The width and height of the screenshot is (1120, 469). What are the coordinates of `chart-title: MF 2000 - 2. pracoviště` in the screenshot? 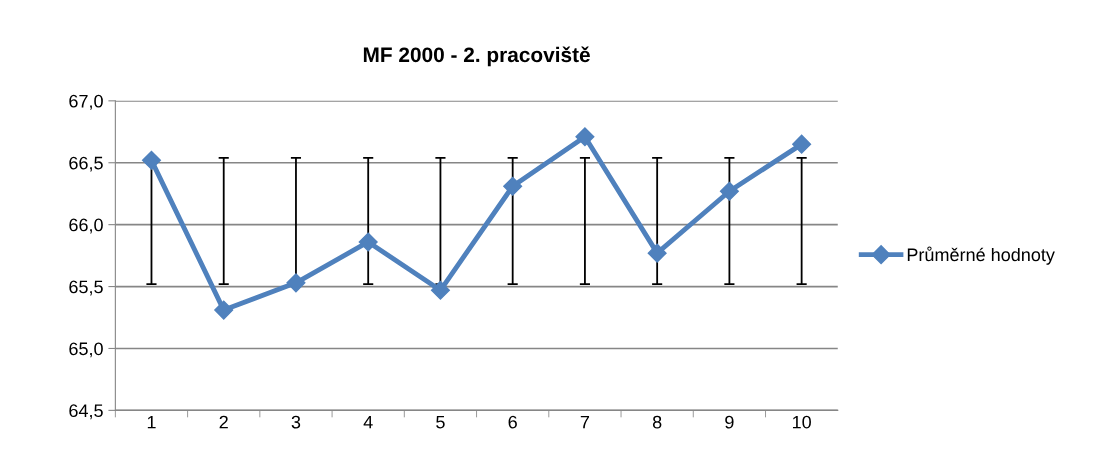 It's located at (476, 56).